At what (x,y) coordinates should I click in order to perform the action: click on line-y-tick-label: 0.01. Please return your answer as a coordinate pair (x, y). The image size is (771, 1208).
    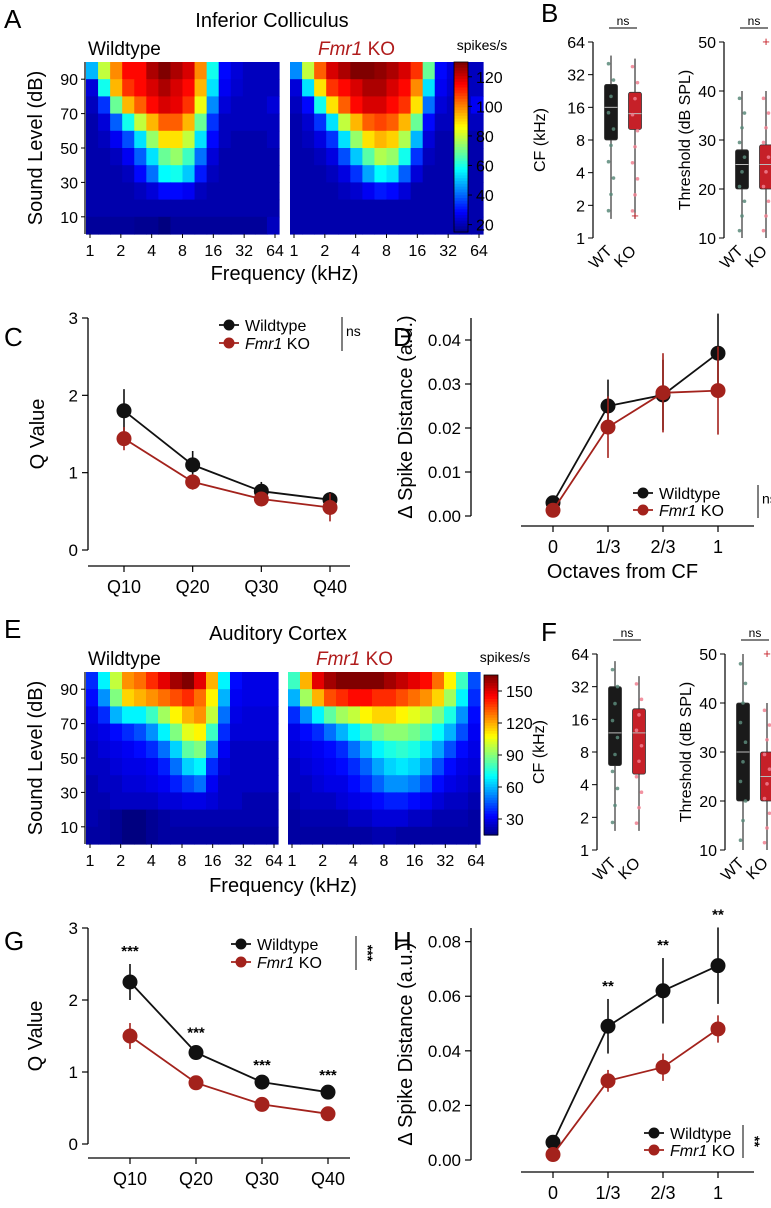
    Looking at the image, I should click on (444, 472).